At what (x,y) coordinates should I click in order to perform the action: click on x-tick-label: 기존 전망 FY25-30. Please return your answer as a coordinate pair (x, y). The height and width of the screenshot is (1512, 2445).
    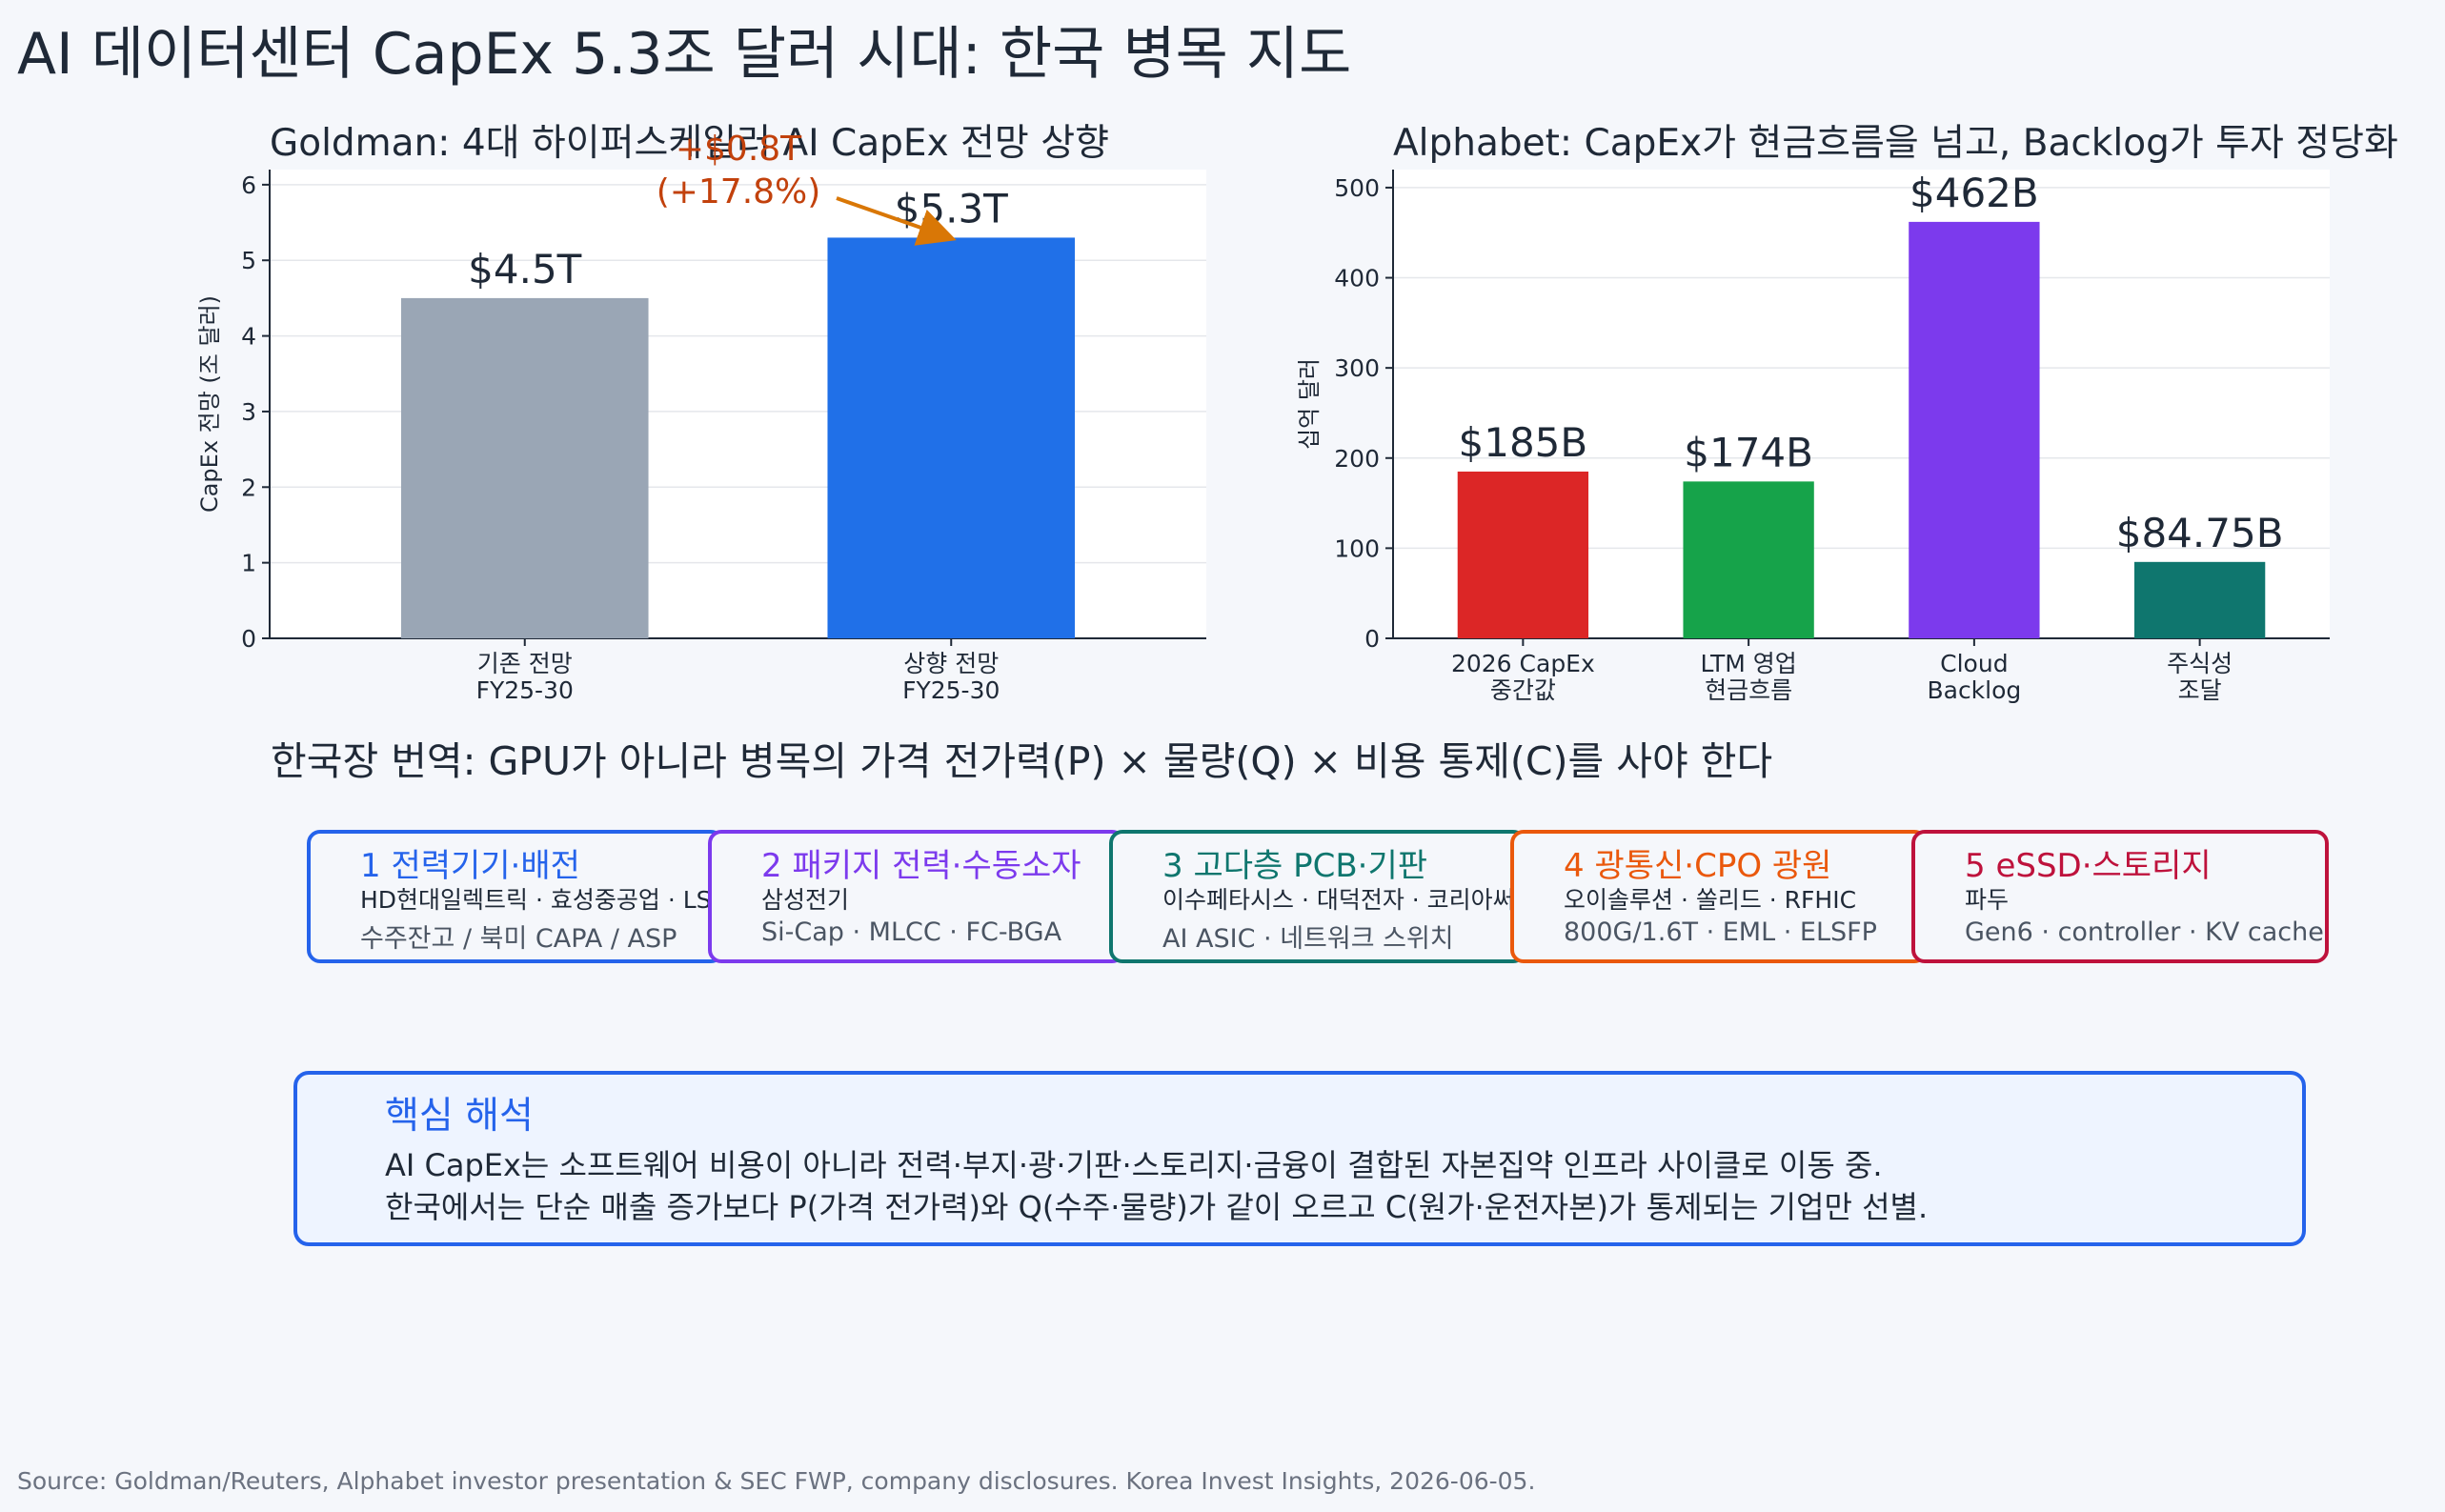
    Looking at the image, I should click on (525, 677).